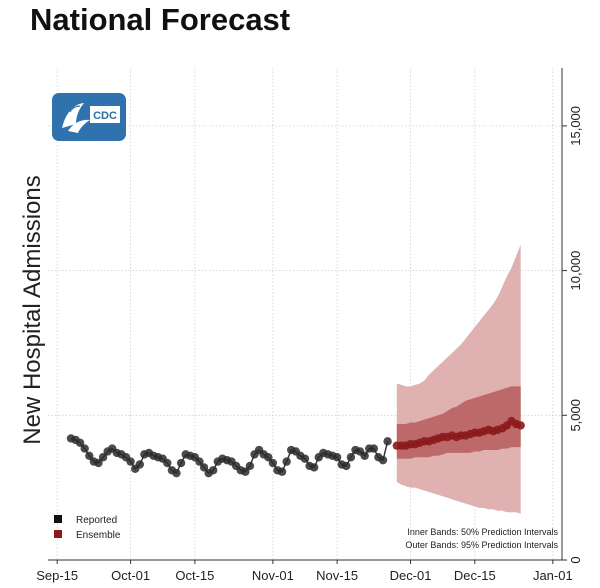 The image size is (600, 588). Describe the element at coordinates (482, 532) in the screenshot. I see `annotation-inner-bands: Inner Bands: 50% Prediction Intervals` at that location.